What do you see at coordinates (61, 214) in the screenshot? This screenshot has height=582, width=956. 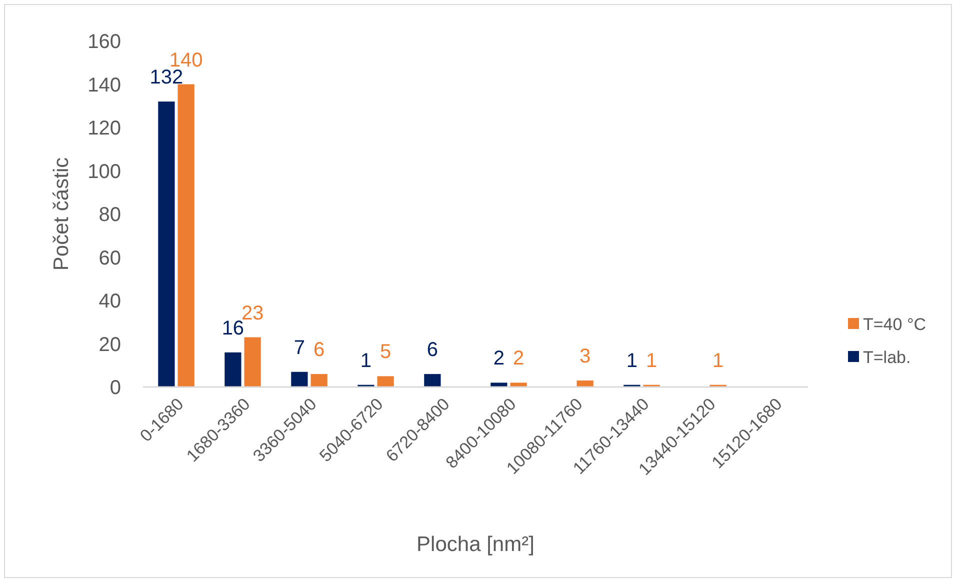 I see `y-axis-title: Počet částic` at bounding box center [61, 214].